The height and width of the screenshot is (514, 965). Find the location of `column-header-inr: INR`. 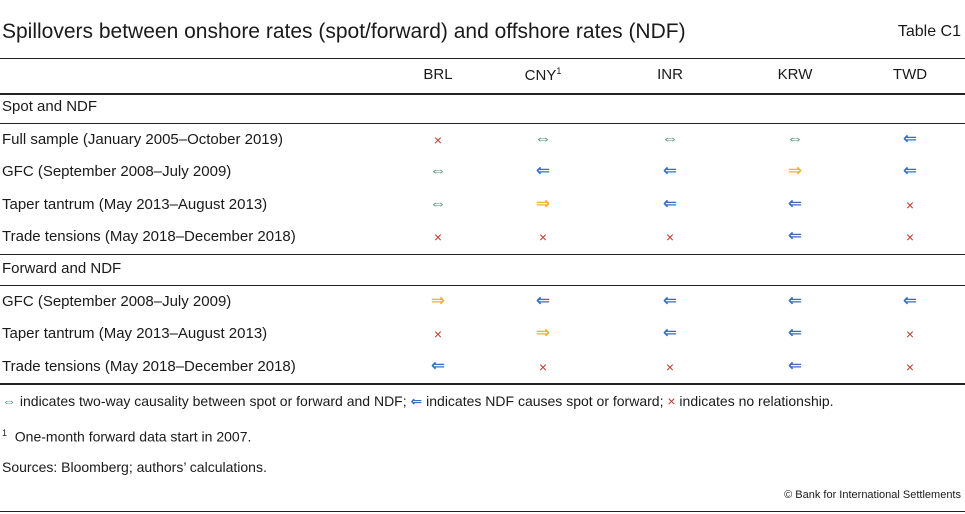

column-header-inr: INR is located at coordinates (670, 74).